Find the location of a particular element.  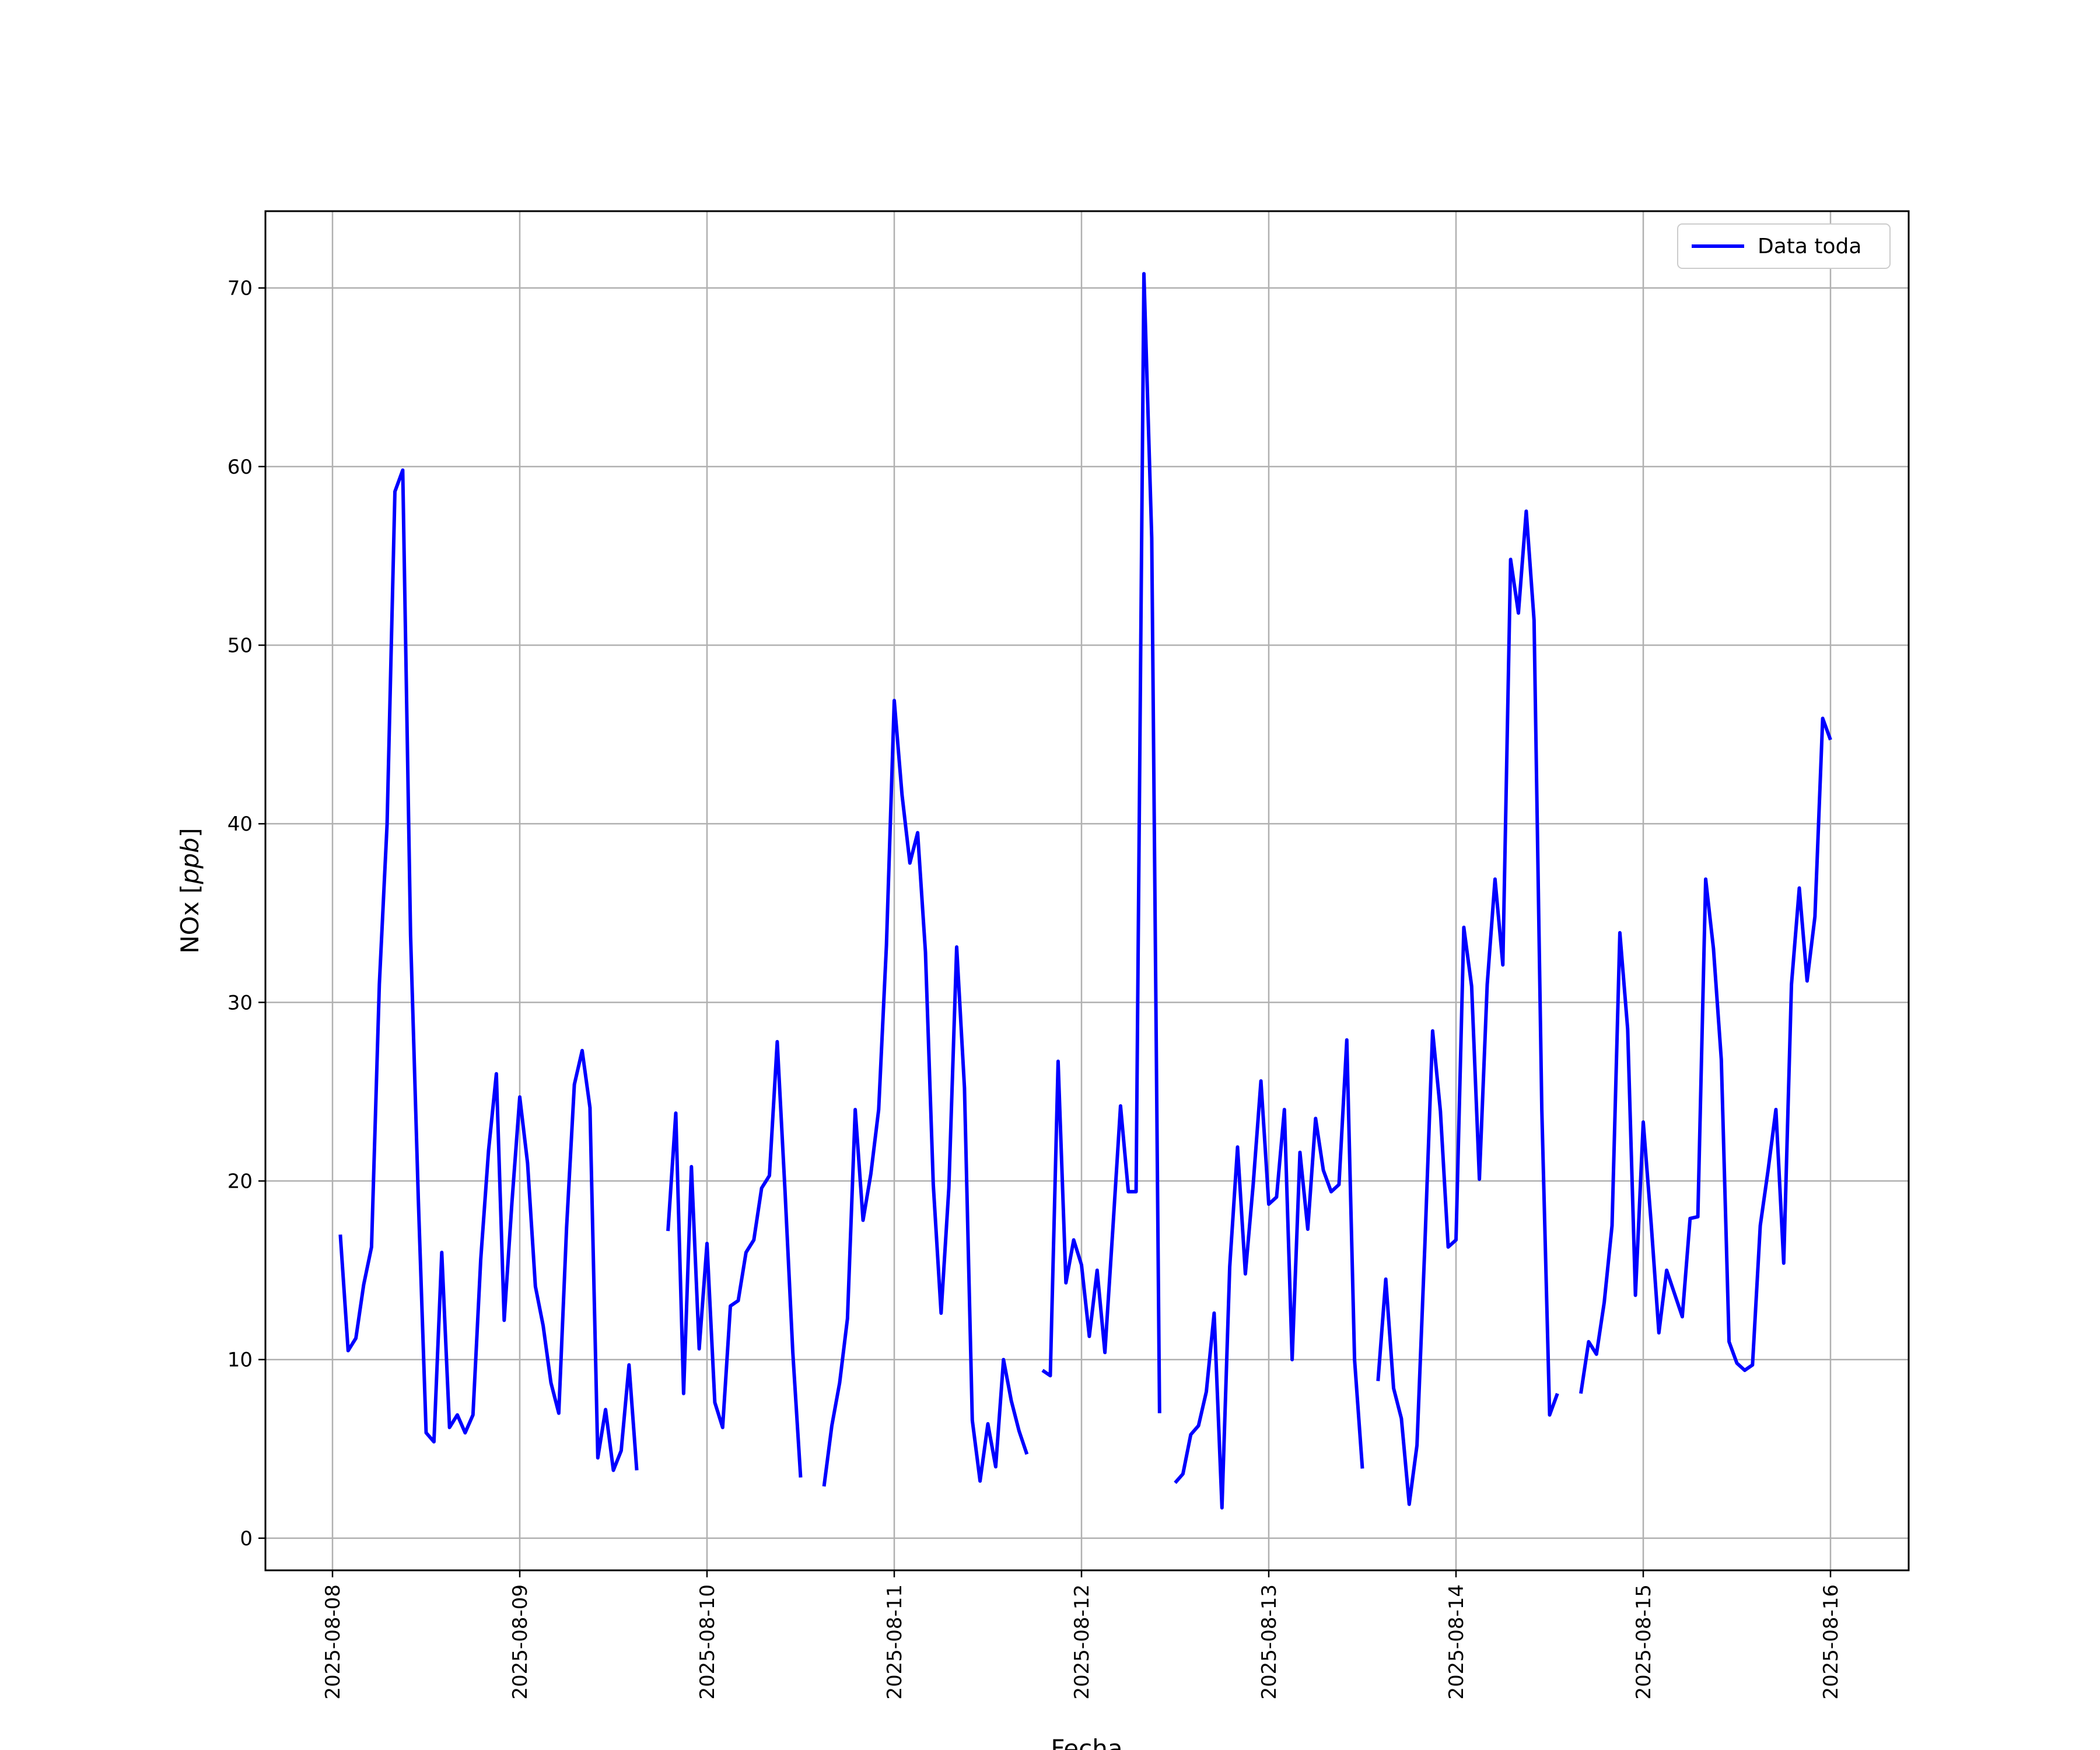

y-axis-ticks: 0 10 20 30 40 50 60 70 is located at coordinates (246, 914).